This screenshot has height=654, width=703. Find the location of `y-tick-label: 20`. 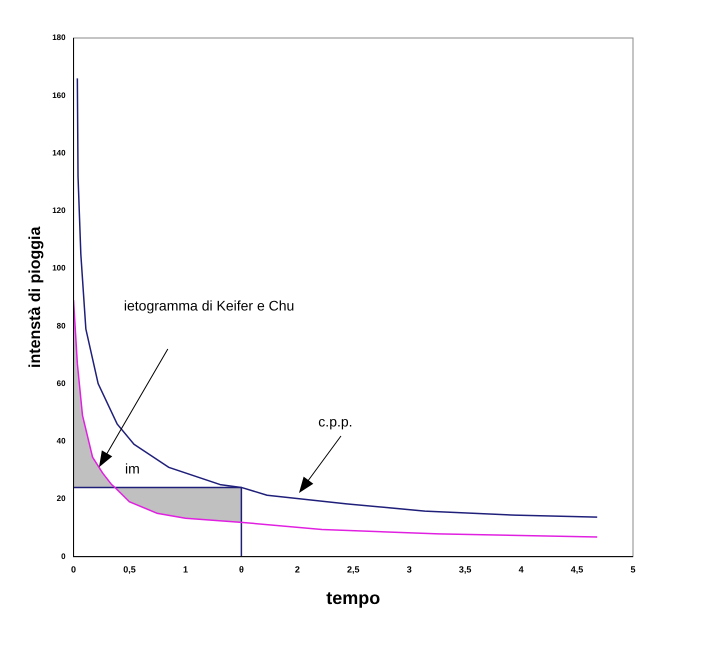

y-tick-label: 20 is located at coordinates (61, 499).